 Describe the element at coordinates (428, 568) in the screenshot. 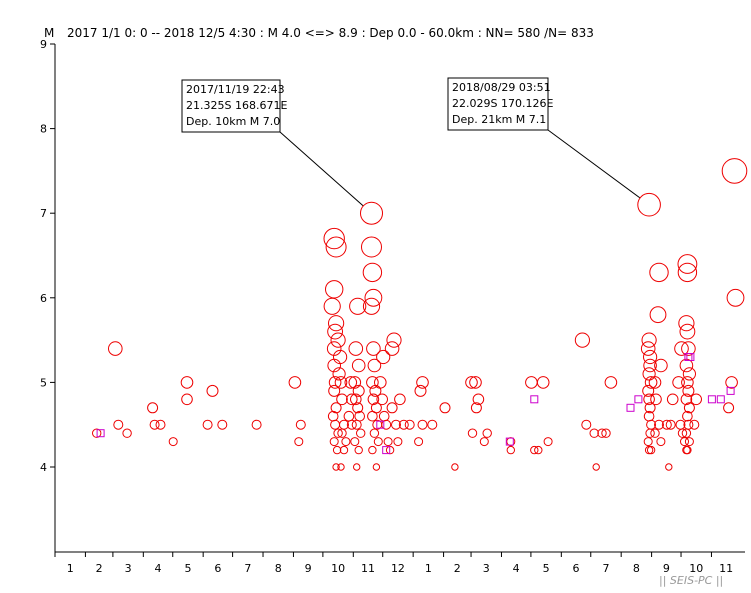

I see `x-month-label: 1` at that location.